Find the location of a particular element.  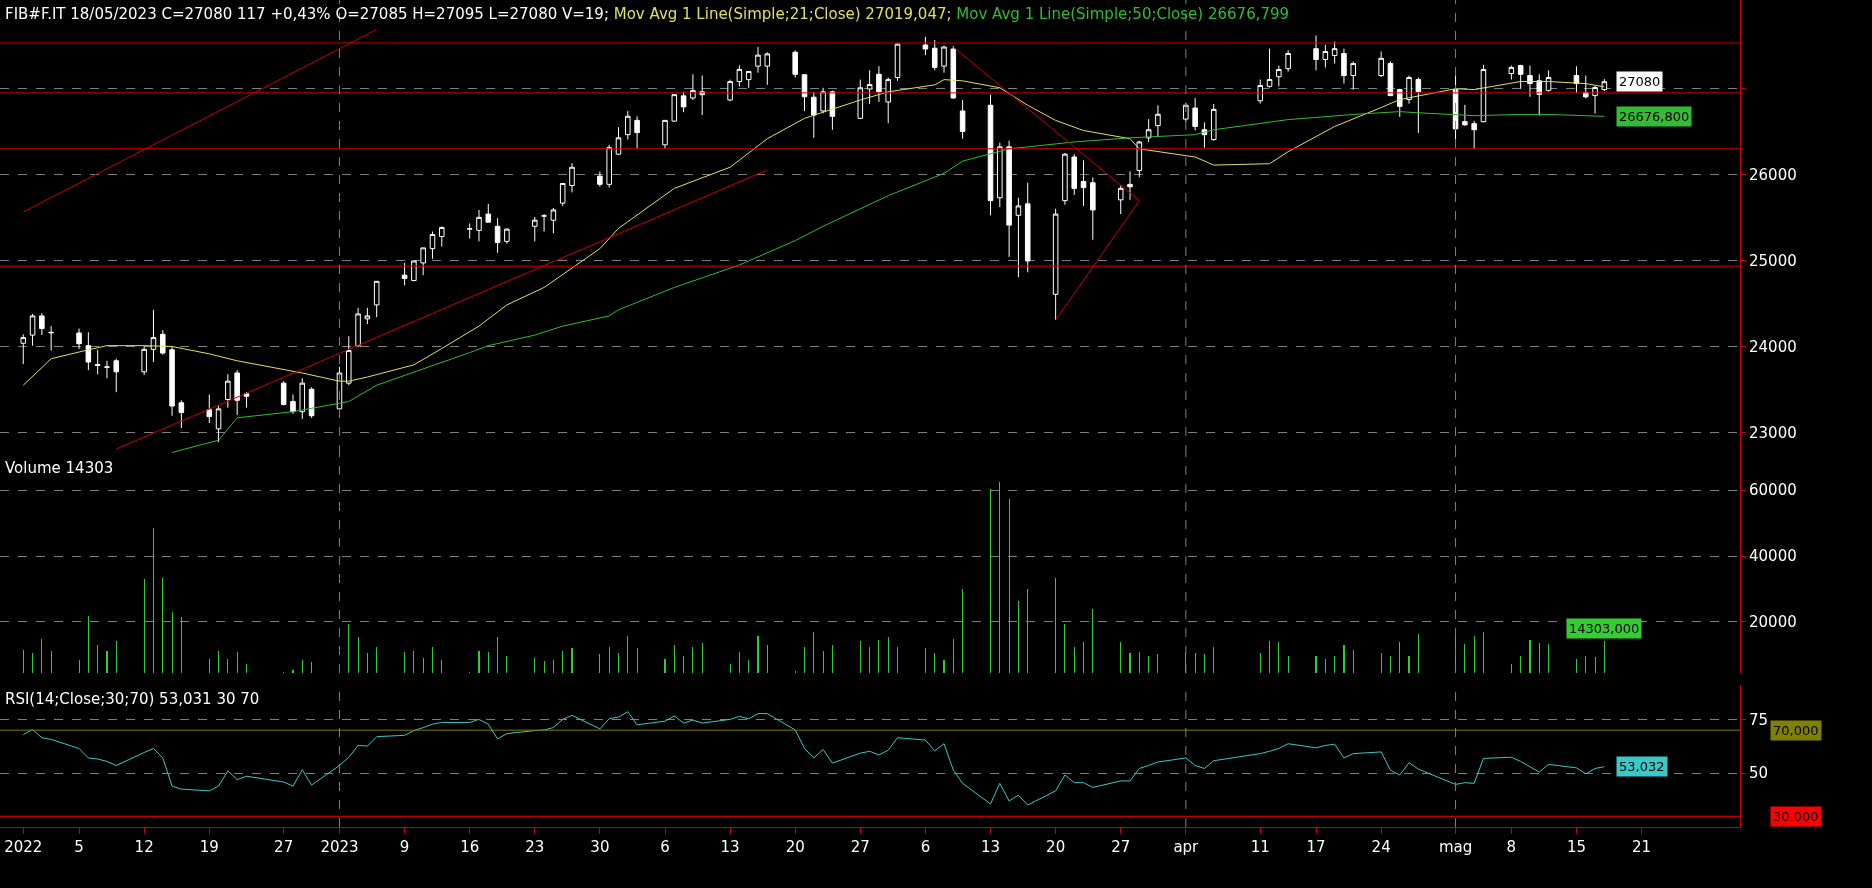

chart-title: RSI(14;Close;30;70) 53,031 30 70 is located at coordinates (132, 699).